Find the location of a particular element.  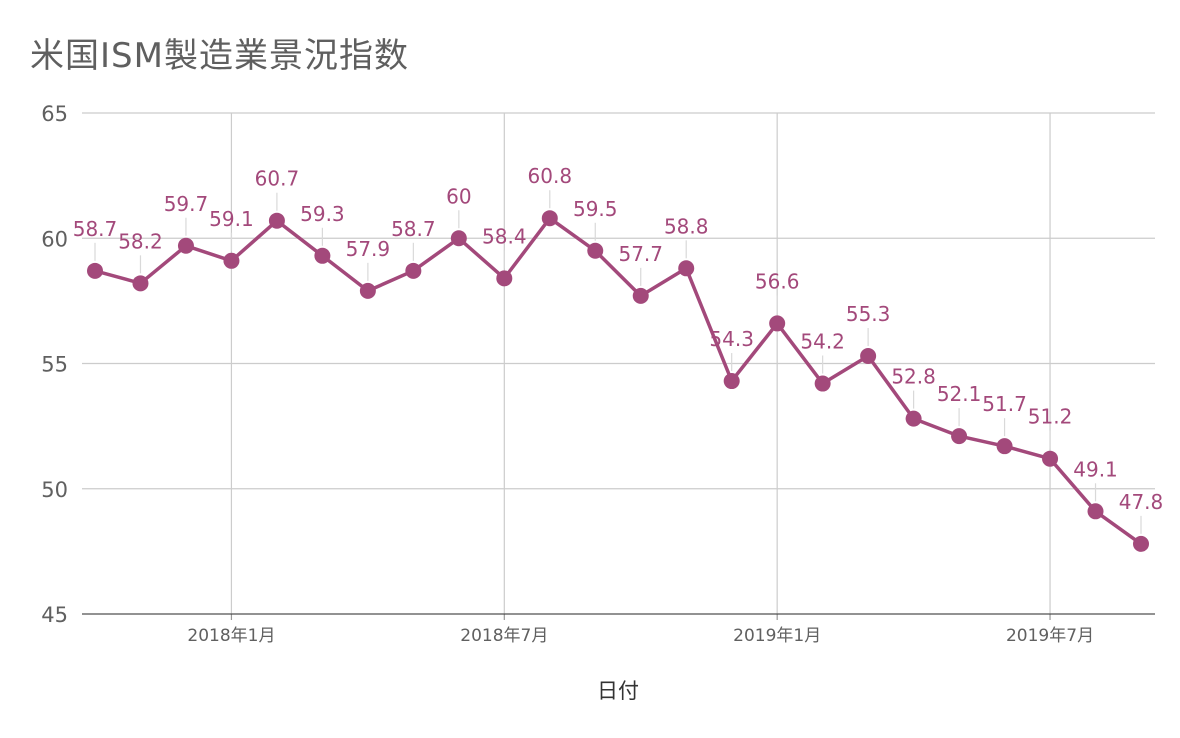

data-label: 59.7 is located at coordinates (186, 204).